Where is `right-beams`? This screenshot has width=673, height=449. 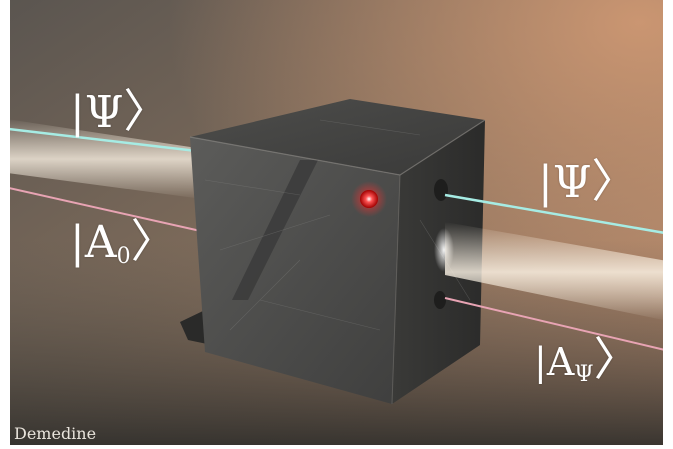 right-beams is located at coordinates (558, 272).